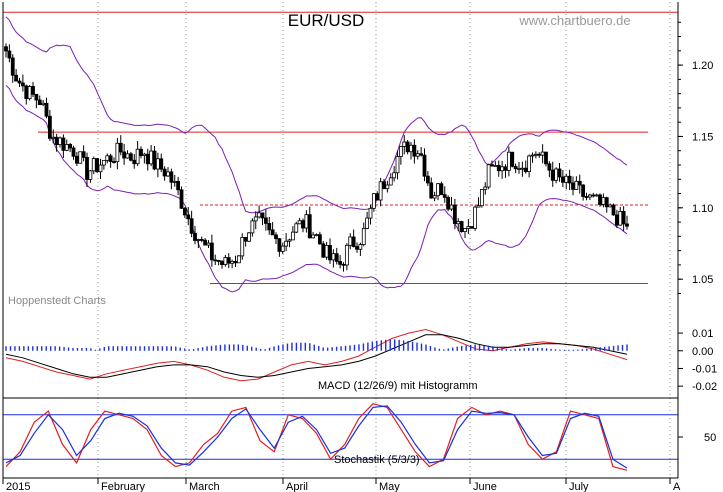 This screenshot has height=492, width=723. What do you see at coordinates (377, 460) in the screenshot?
I see `stoch-label: Stochastik (5/3/3)` at bounding box center [377, 460].